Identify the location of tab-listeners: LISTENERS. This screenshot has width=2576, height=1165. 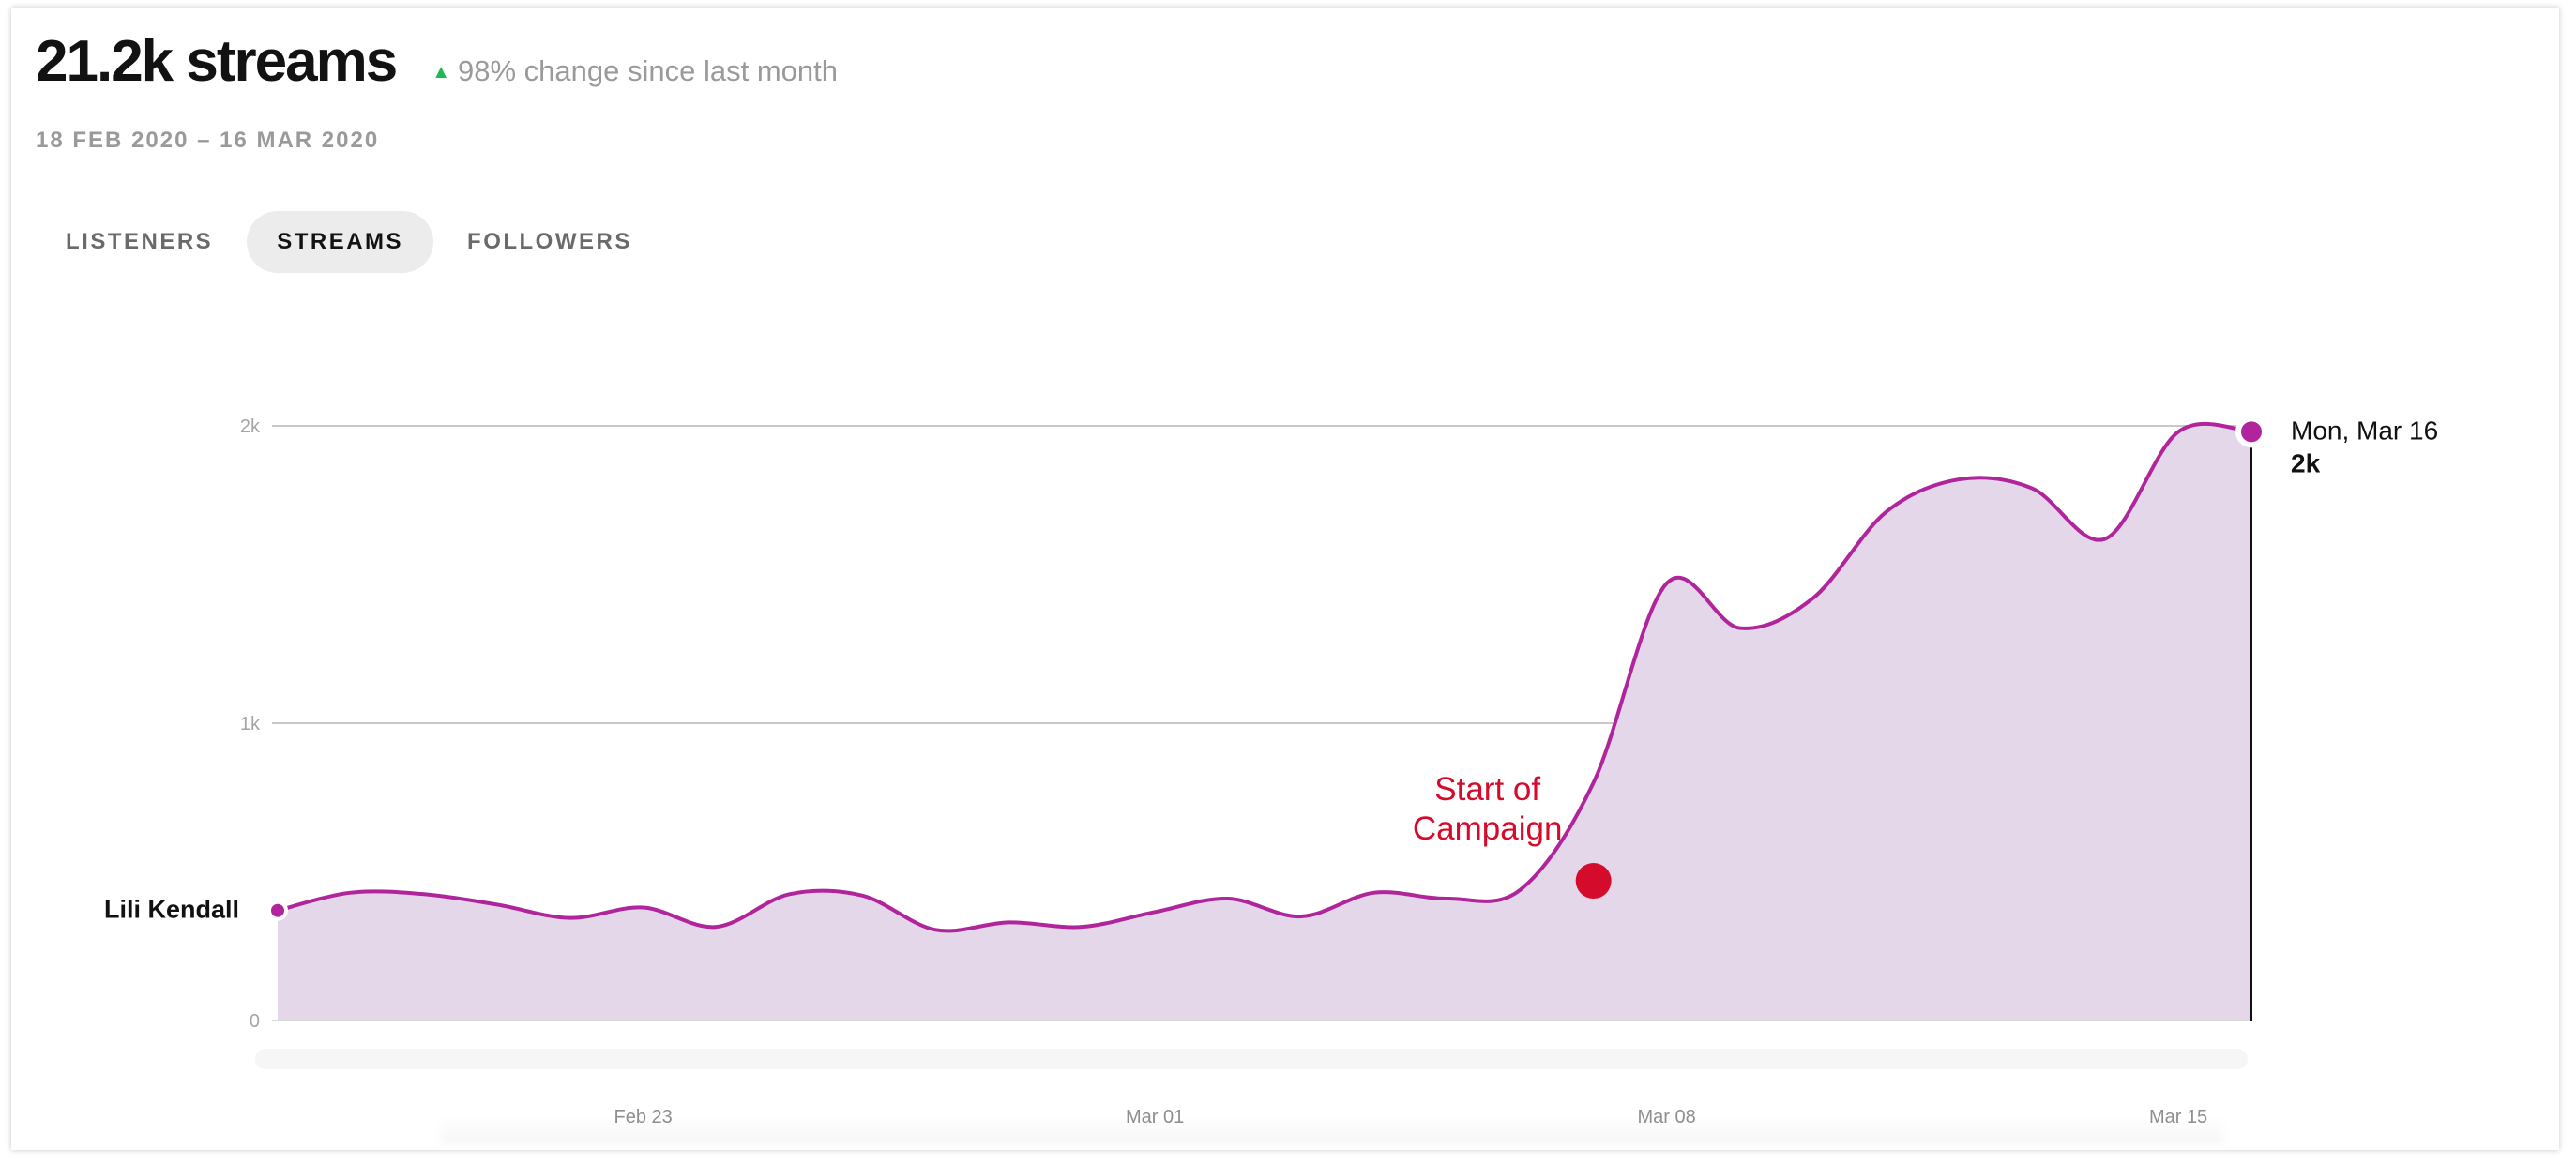
(140, 241).